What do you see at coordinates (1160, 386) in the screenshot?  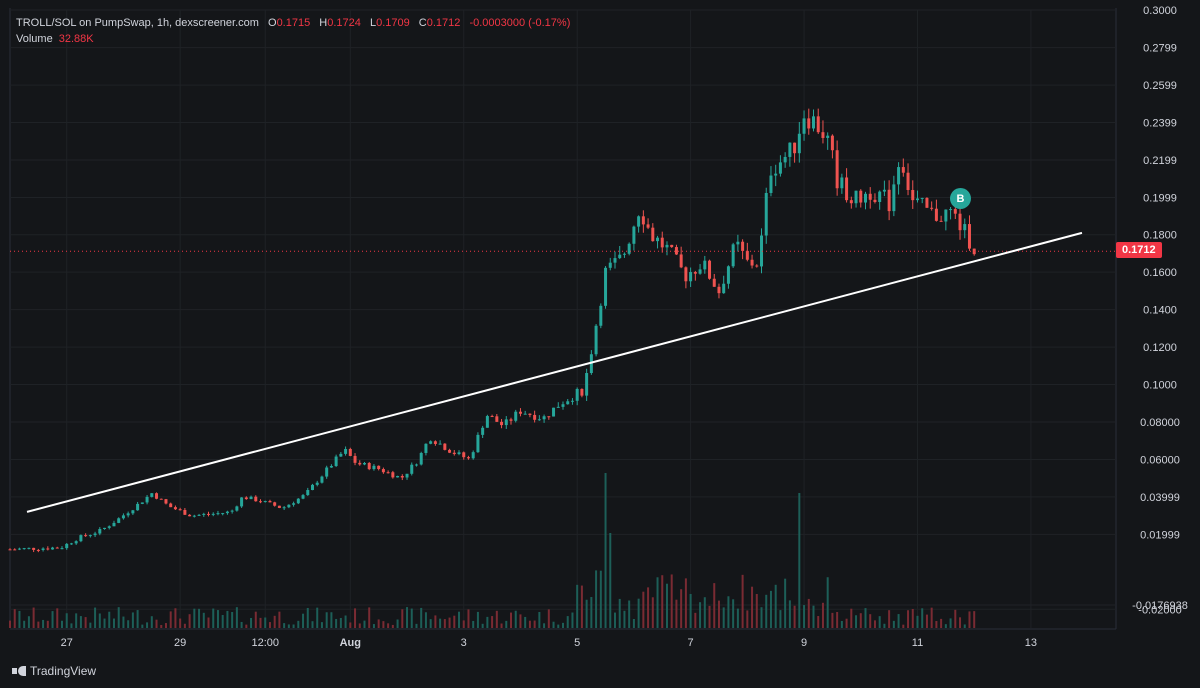 I see `y-tick-label: 0.1000` at bounding box center [1160, 386].